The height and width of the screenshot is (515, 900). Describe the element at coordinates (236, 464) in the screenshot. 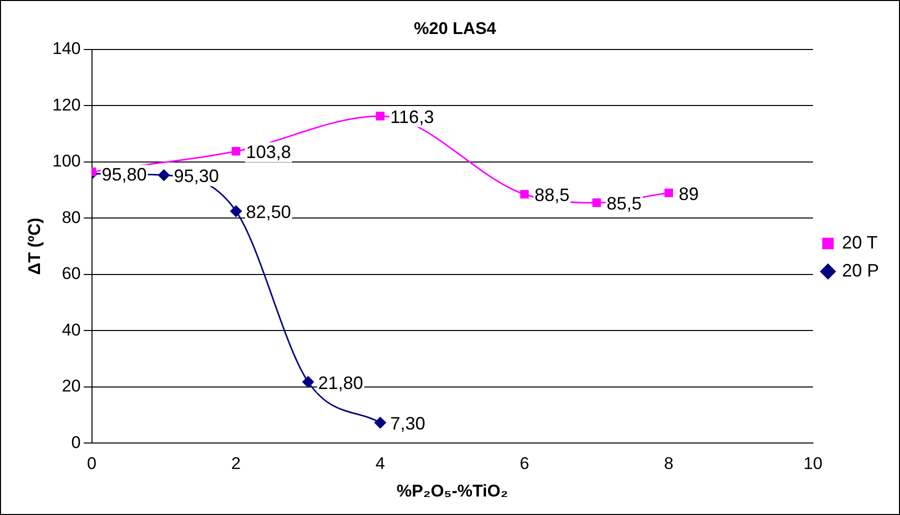

I see `x-tick-label: 2` at that location.